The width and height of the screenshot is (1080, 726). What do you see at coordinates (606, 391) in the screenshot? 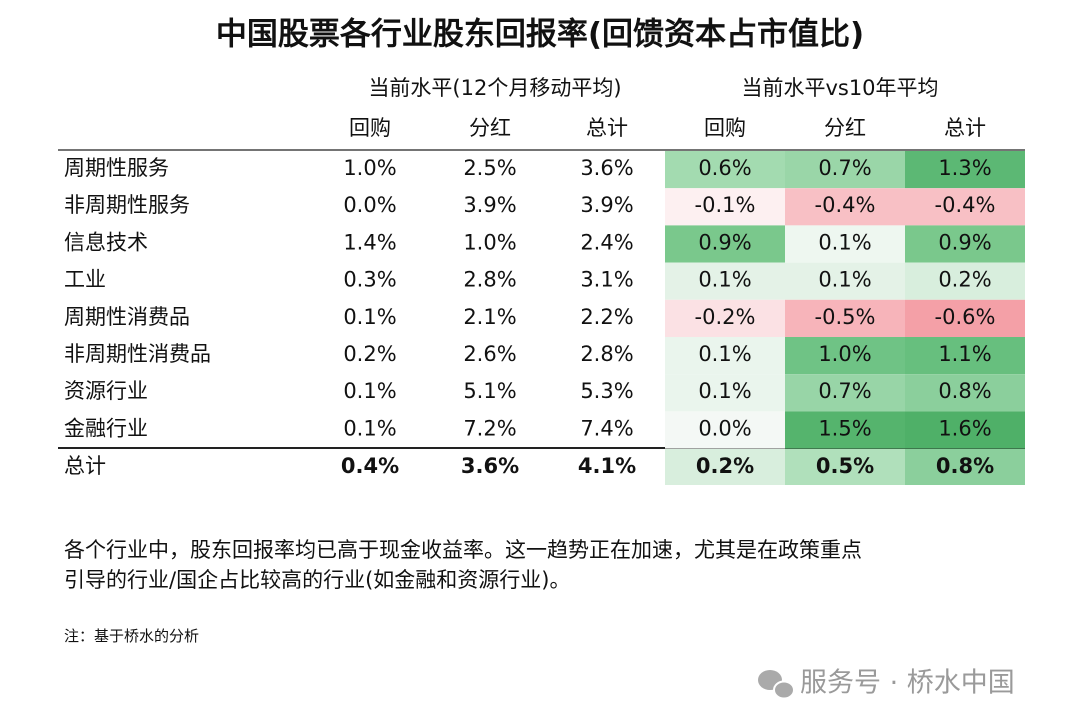
I see `cell: 5.3%` at bounding box center [606, 391].